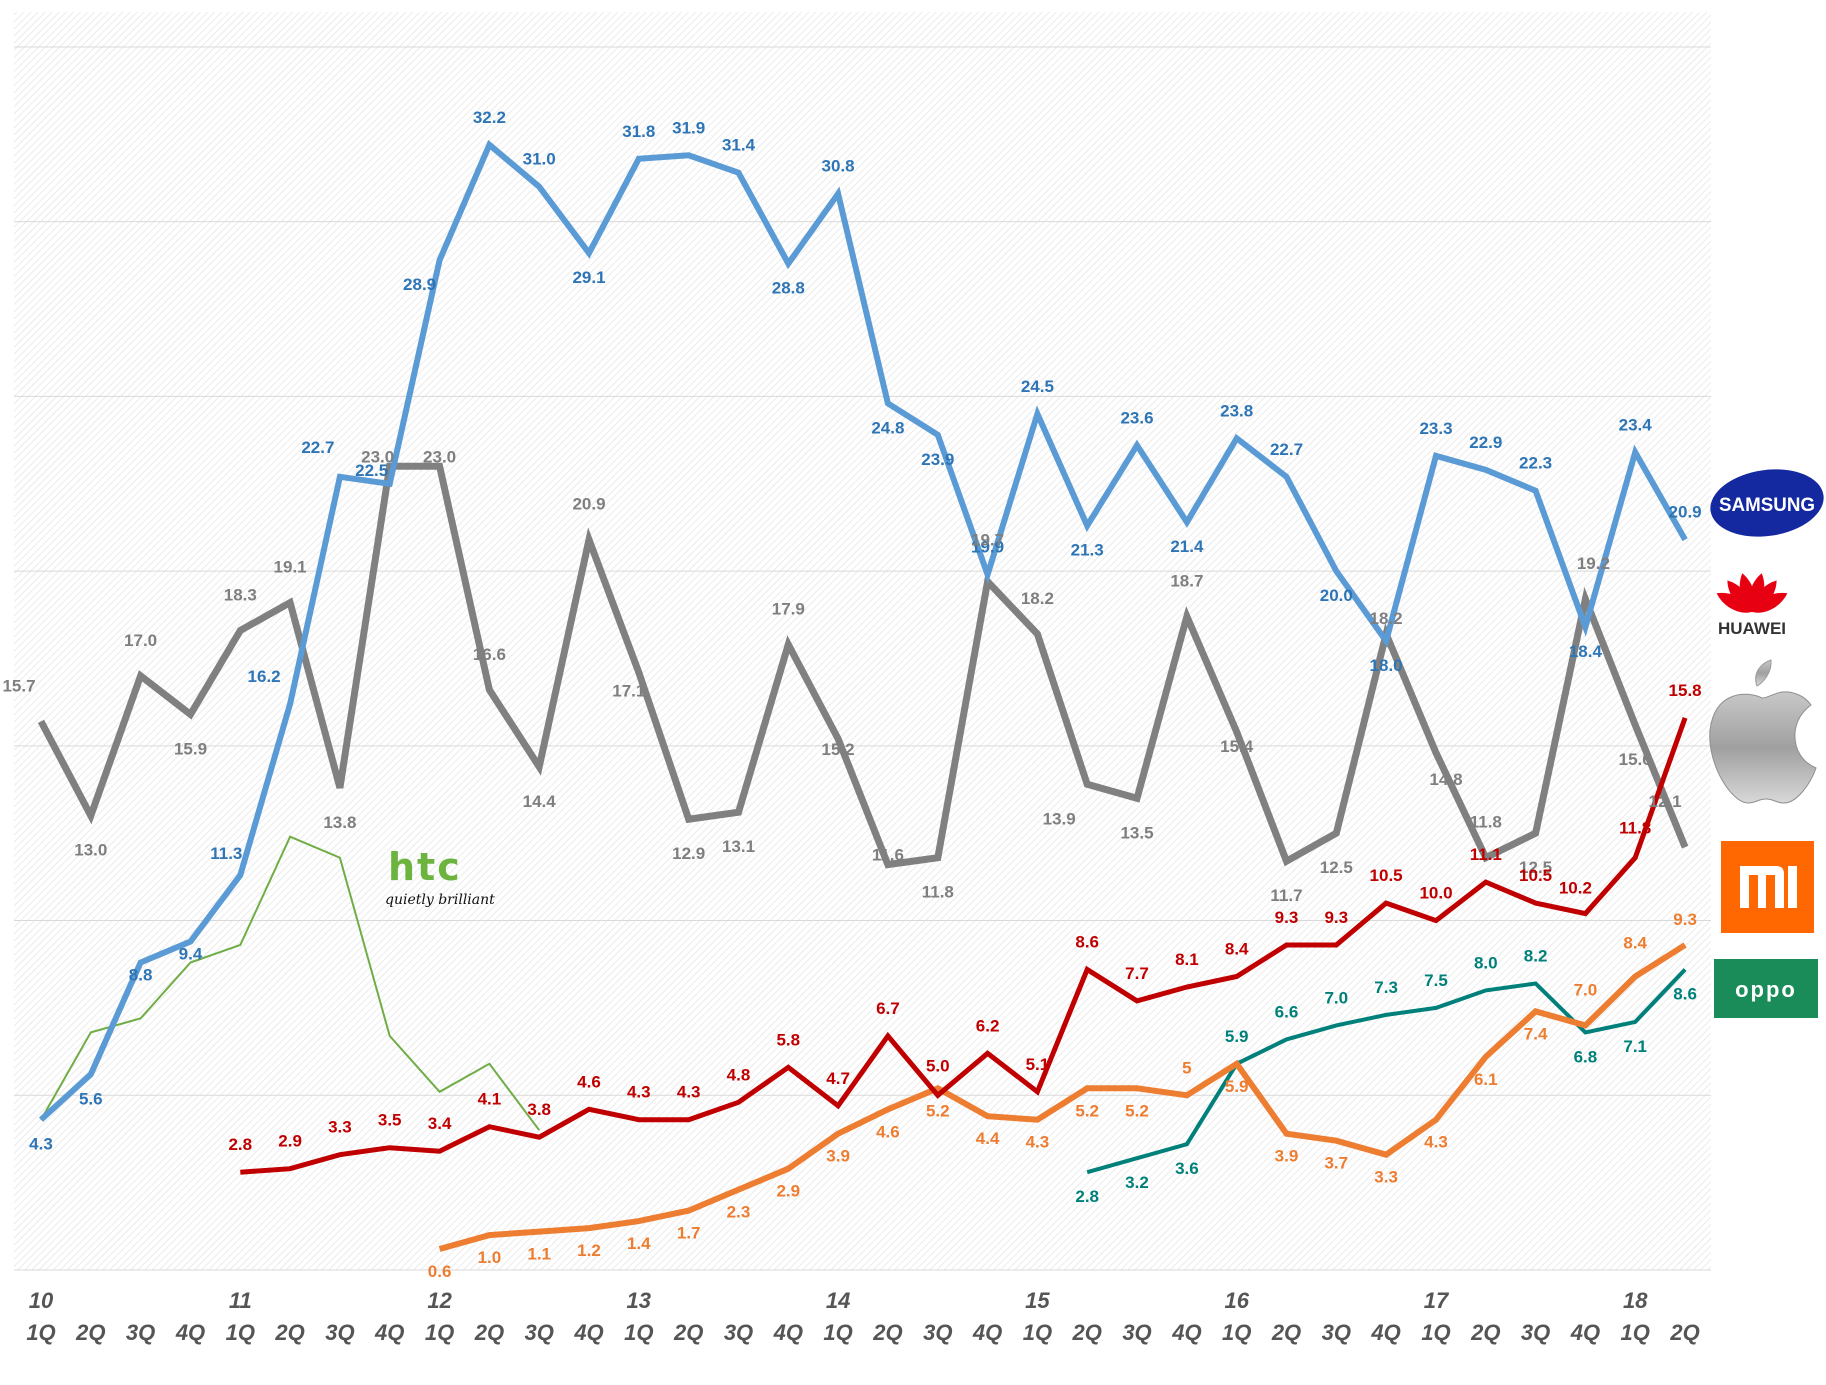 This screenshot has width=1826, height=1385. Describe the element at coordinates (1137, 1182) in the screenshot. I see `data-label-oppo: 3.2` at that location.